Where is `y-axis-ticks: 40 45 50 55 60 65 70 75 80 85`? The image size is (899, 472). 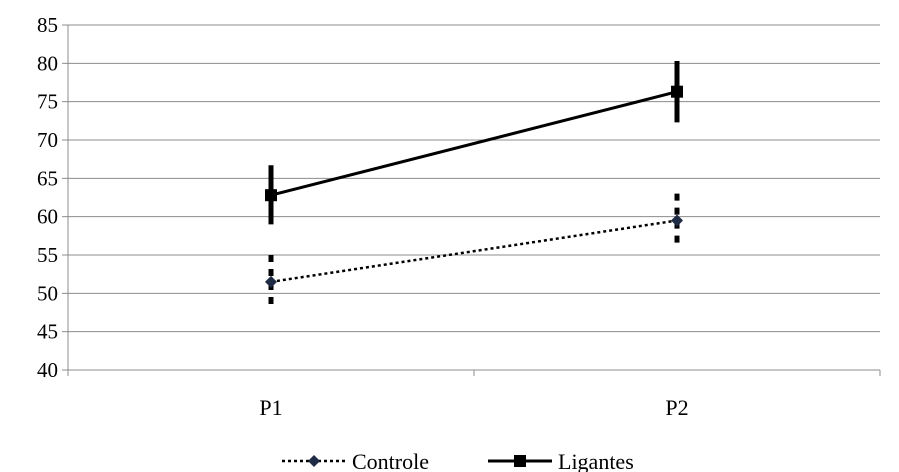 y-axis-ticks: 40 45 50 55 60 65 70 75 80 85 is located at coordinates (52, 197).